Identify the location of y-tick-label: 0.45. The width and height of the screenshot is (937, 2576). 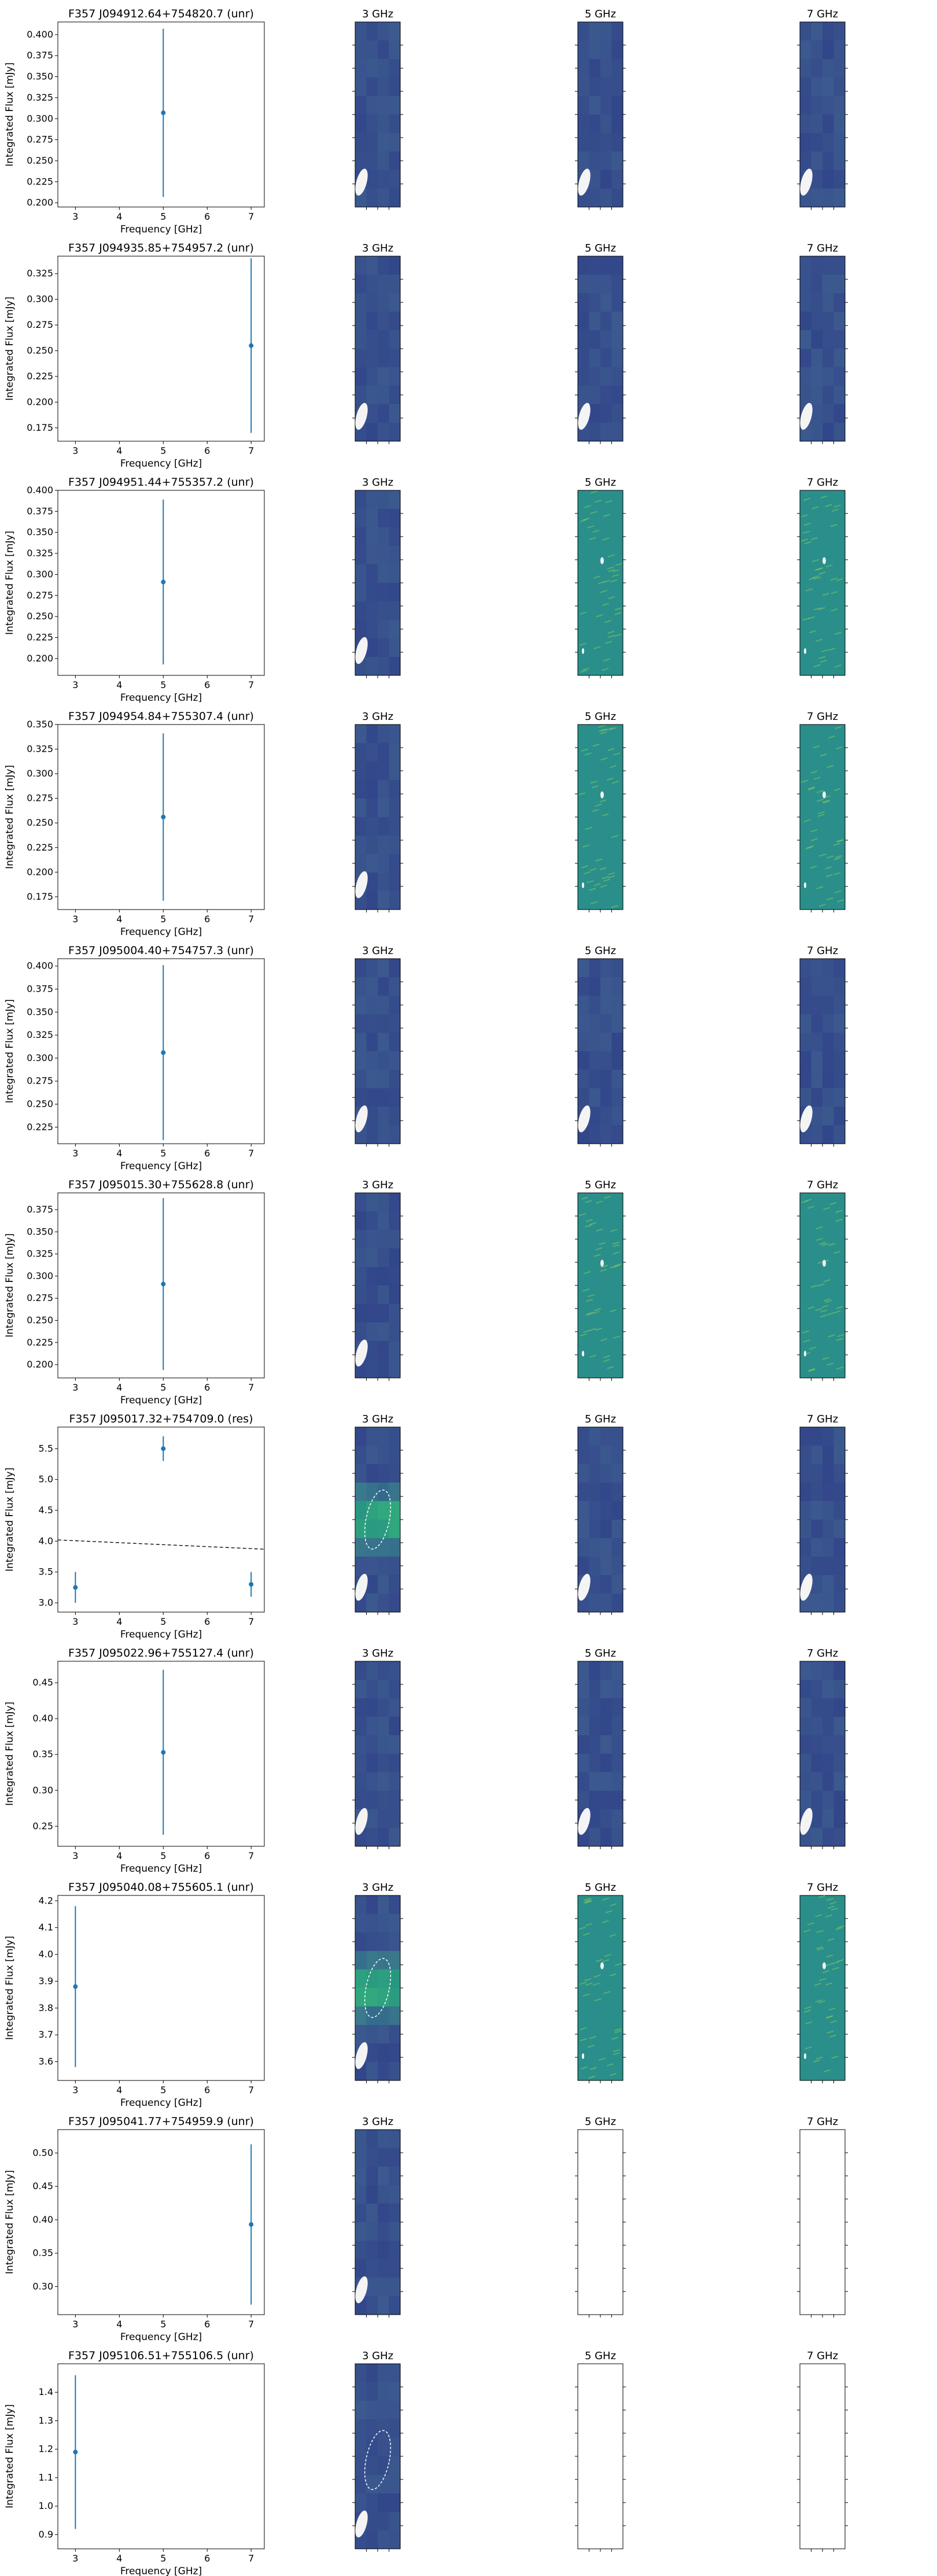
(42, 2185).